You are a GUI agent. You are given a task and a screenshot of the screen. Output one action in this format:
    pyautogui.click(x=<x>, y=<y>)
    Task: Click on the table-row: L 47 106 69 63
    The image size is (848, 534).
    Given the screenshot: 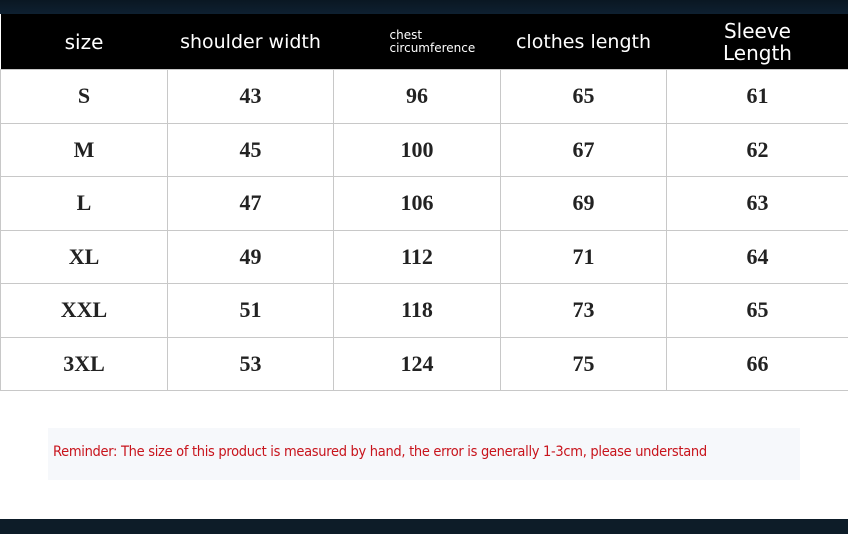 What is the action you would take?
    pyautogui.click(x=424, y=203)
    